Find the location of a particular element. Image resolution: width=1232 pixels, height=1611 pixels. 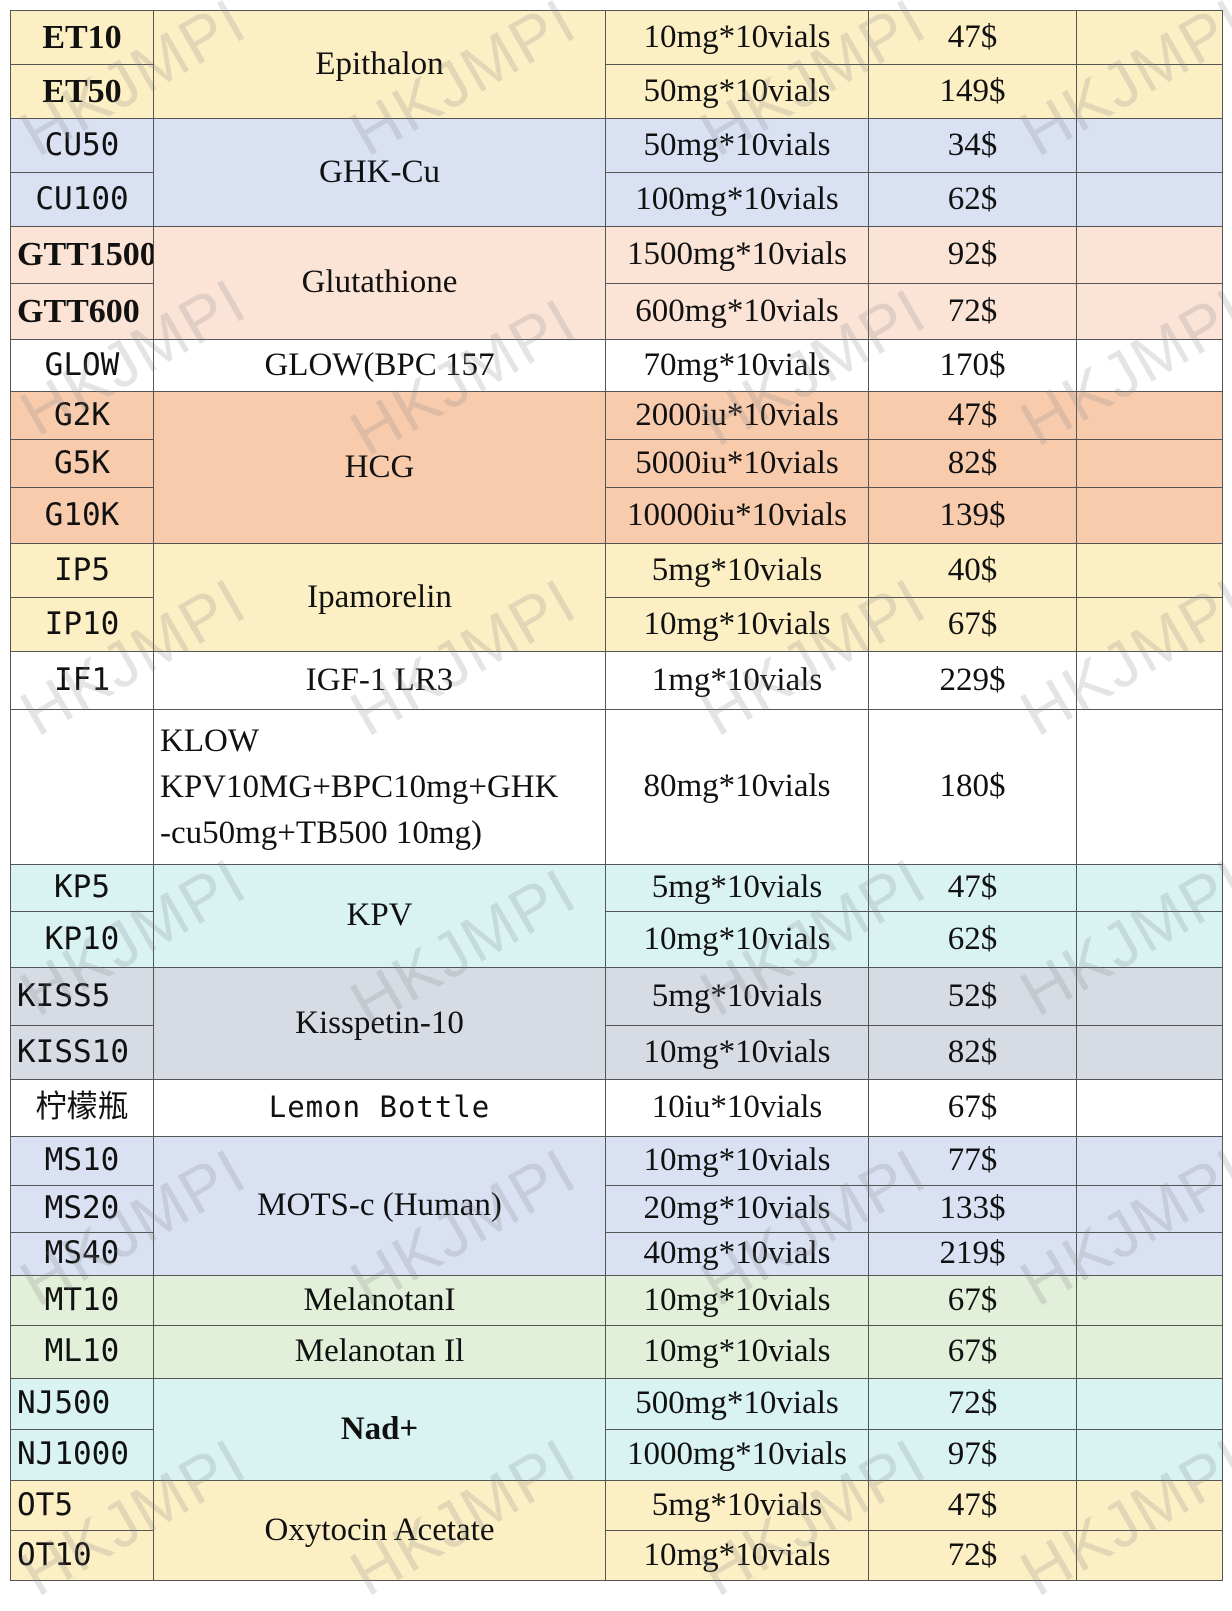

product-name-line: KLOW is located at coordinates (209, 740).